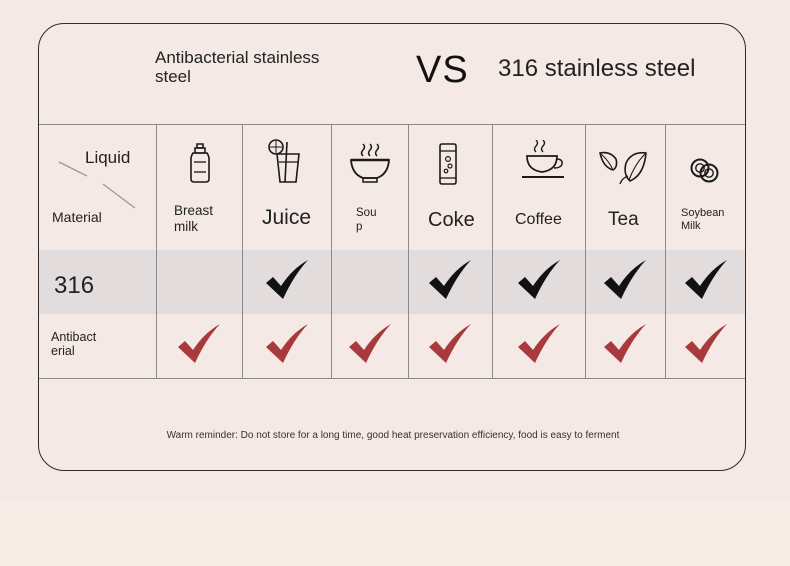  I want to click on col-label-coffee: Coffee, so click(538, 219).